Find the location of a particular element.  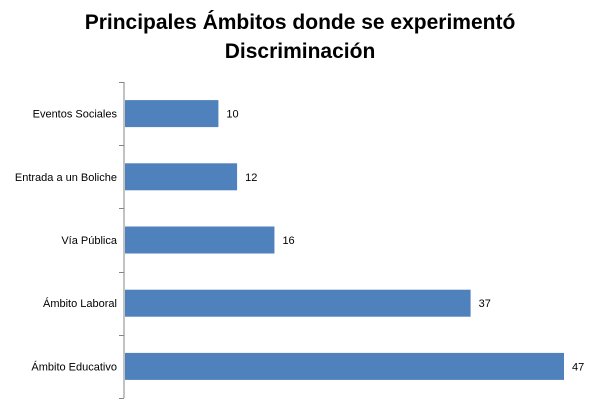

bar-data-label: 47 is located at coordinates (578, 367).